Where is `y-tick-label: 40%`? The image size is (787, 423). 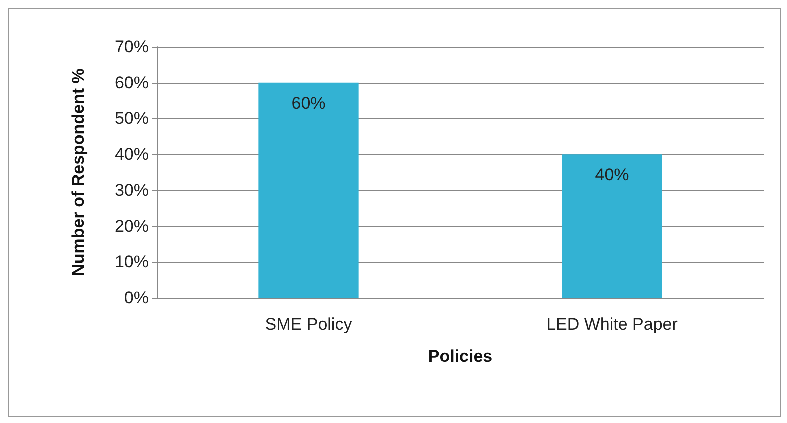
y-tick-label: 40% is located at coordinates (131, 154).